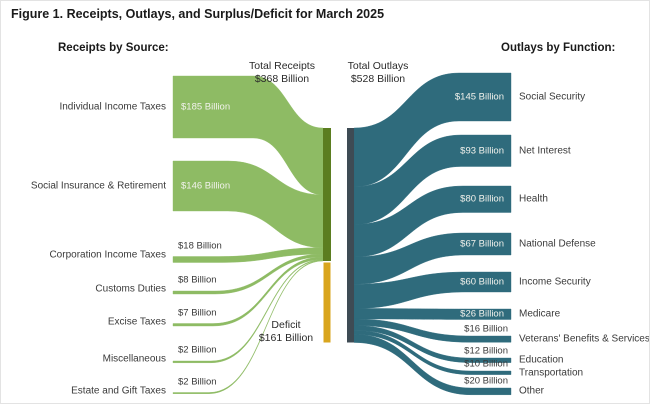  What do you see at coordinates (482, 199) in the screenshot?
I see `outlay-value-label: $80 Billion` at bounding box center [482, 199].